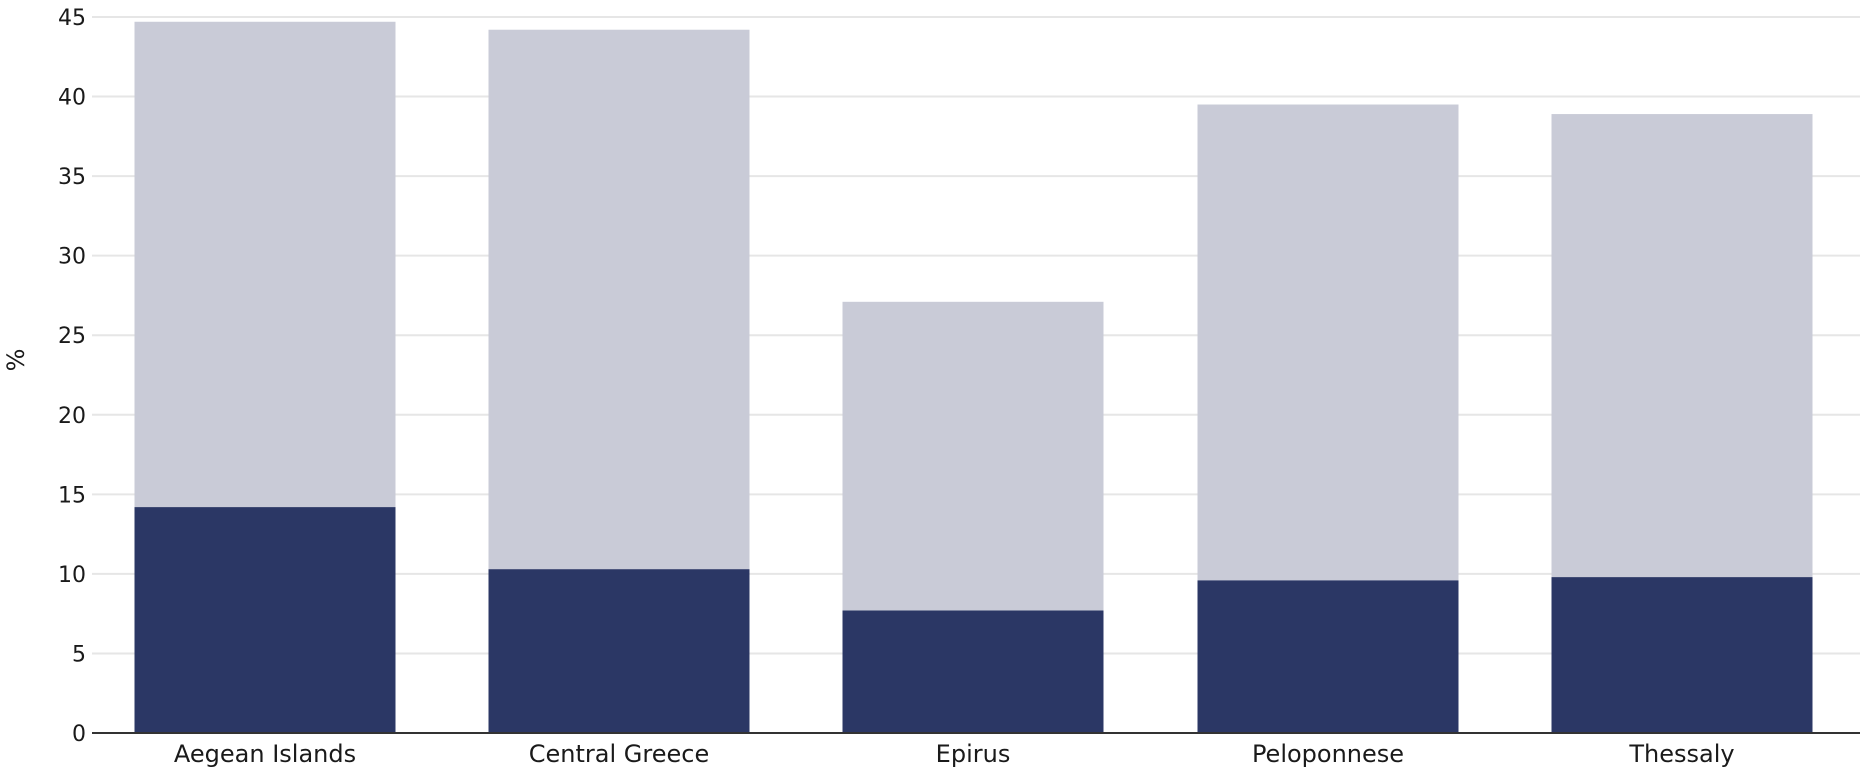 Image resolution: width=1860 pixels, height=771 pixels. Describe the element at coordinates (72, 416) in the screenshot. I see `y-tick-label: 20` at that location.